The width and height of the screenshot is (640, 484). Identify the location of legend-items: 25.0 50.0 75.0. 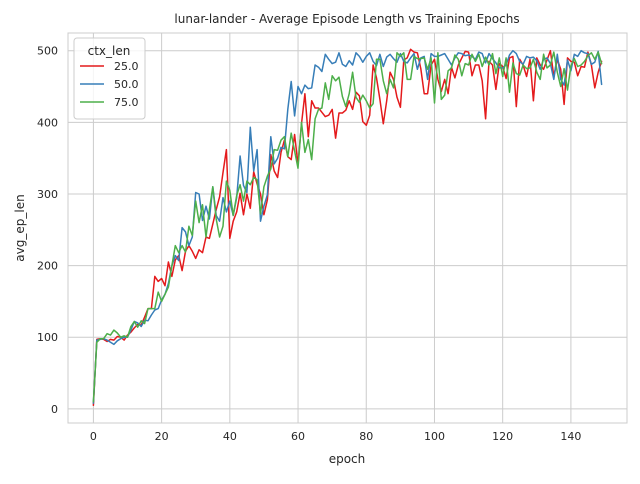
(109, 84).